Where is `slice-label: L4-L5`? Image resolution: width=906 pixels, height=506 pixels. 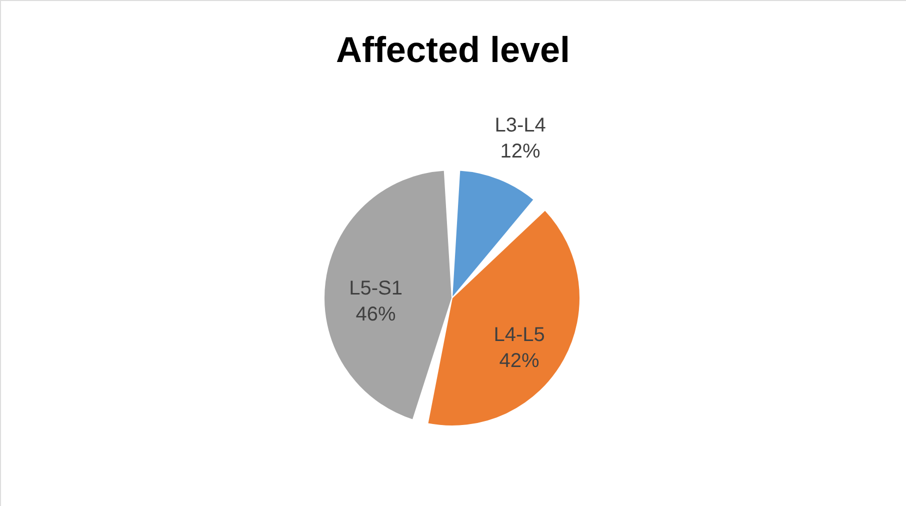
slice-label: L4-L5 is located at coordinates (519, 335).